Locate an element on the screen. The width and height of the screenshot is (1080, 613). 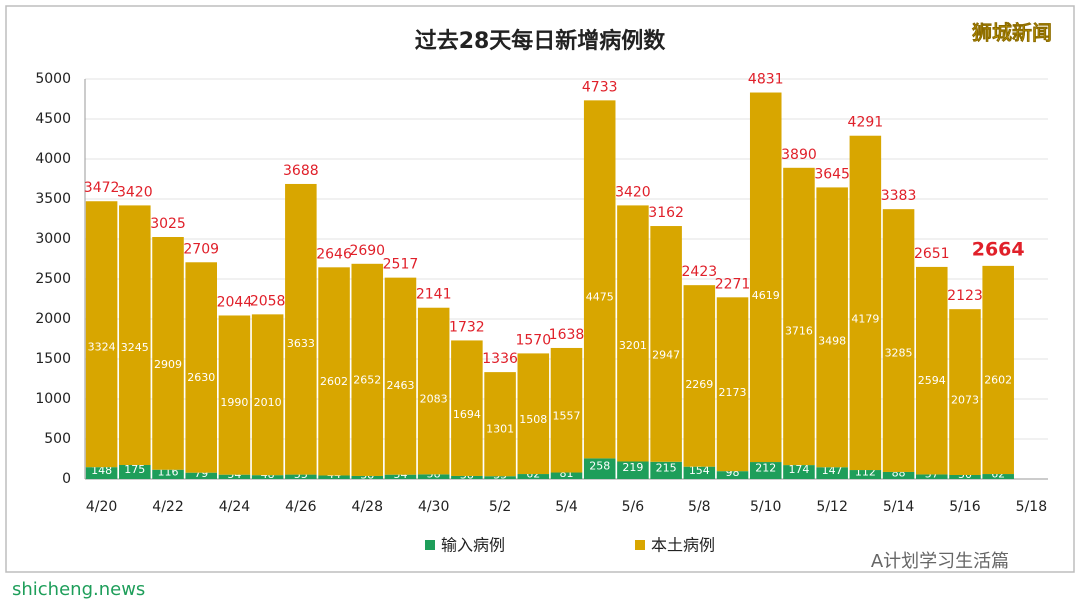
value-label: 4179 is located at coordinates (865, 319).